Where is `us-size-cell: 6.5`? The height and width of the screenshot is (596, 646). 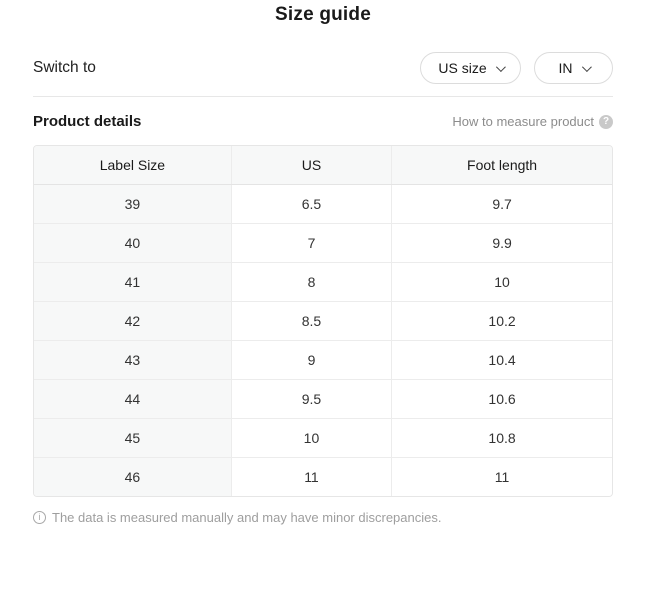
us-size-cell: 6.5 is located at coordinates (311, 203).